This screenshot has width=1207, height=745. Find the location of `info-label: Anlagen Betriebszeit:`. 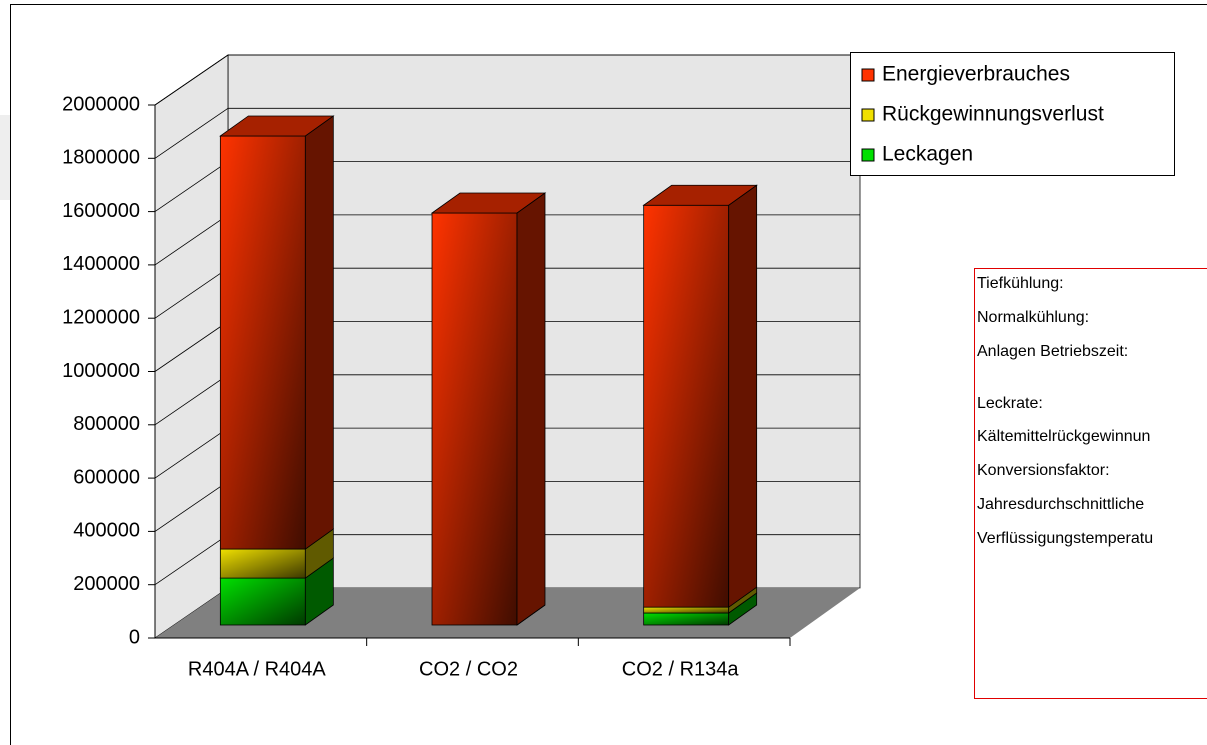

info-label: Anlagen Betriebszeit: is located at coordinates (1052, 351).